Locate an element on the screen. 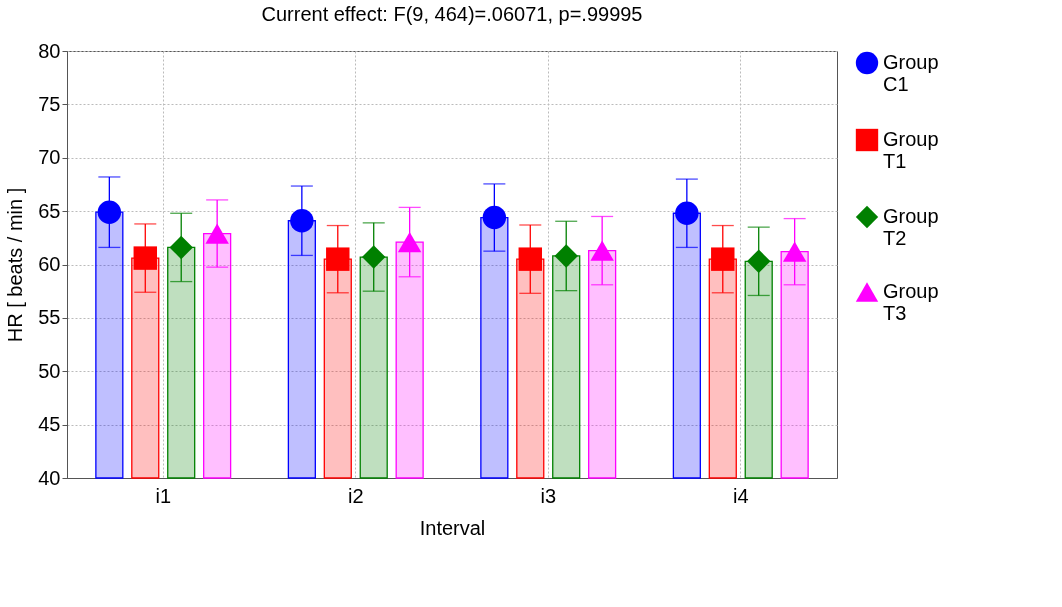  legend-label: Group T1 is located at coordinates (911, 150).